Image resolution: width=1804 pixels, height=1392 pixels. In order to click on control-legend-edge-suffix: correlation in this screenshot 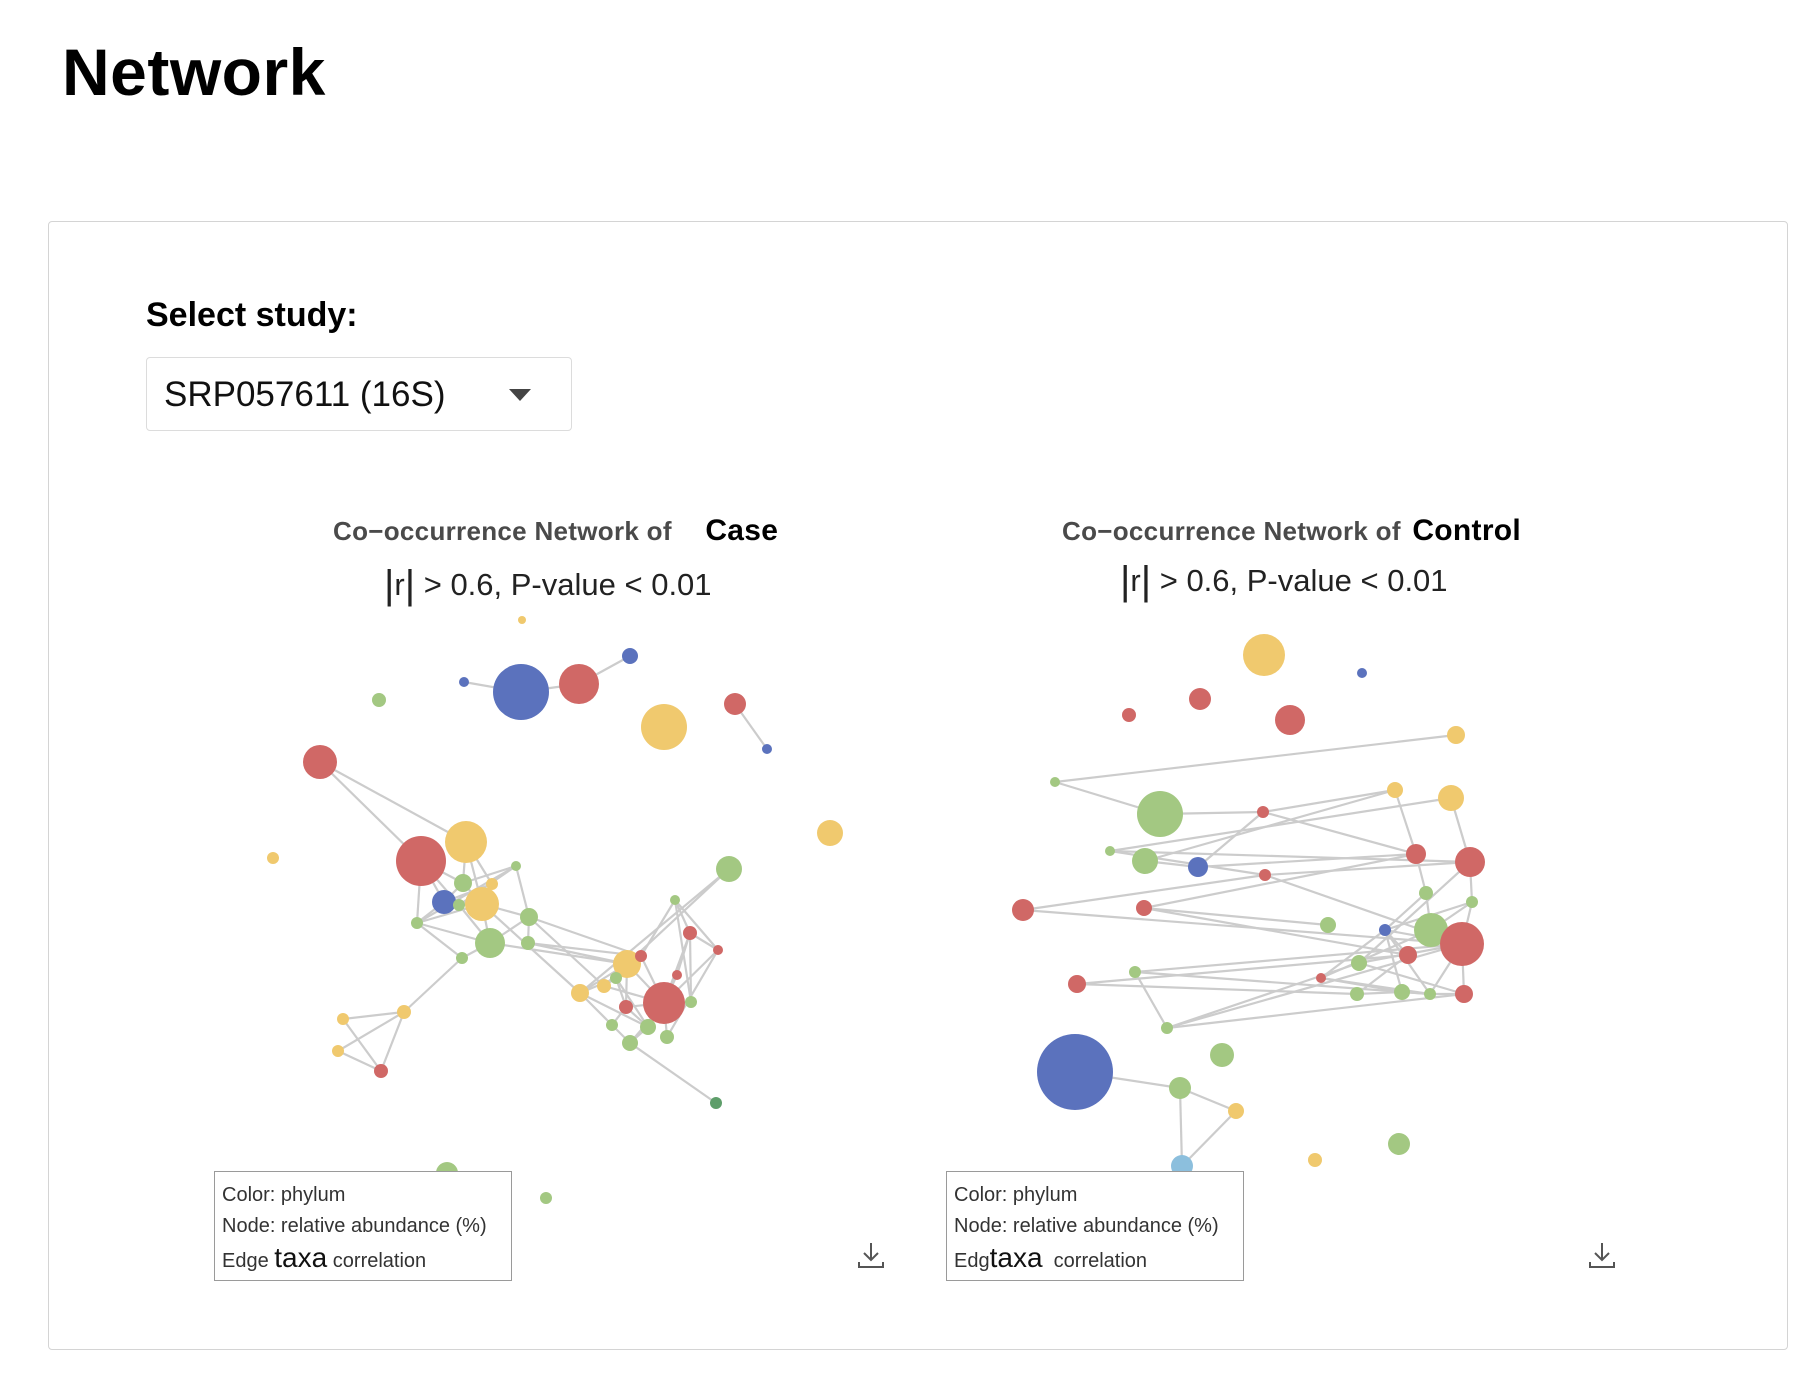, I will do `click(1100, 1261)`.